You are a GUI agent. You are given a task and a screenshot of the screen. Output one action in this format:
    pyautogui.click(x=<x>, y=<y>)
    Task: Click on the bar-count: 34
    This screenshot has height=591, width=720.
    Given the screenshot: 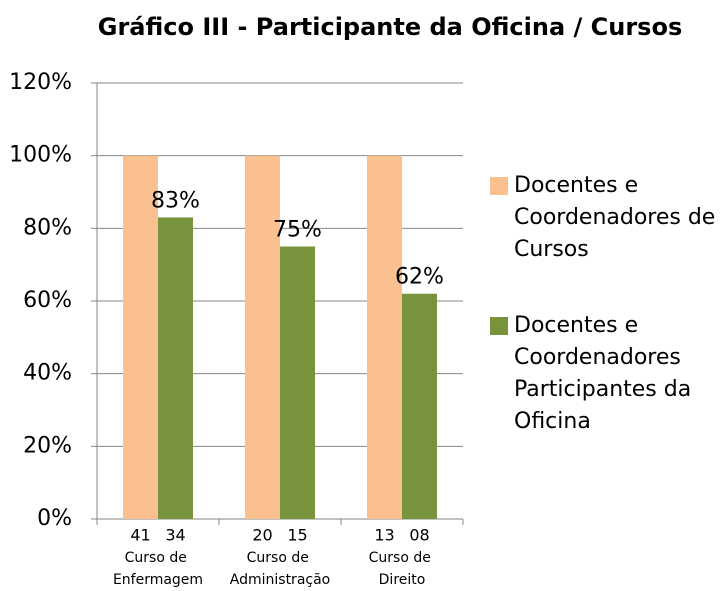 What is the action you would take?
    pyautogui.click(x=175, y=535)
    